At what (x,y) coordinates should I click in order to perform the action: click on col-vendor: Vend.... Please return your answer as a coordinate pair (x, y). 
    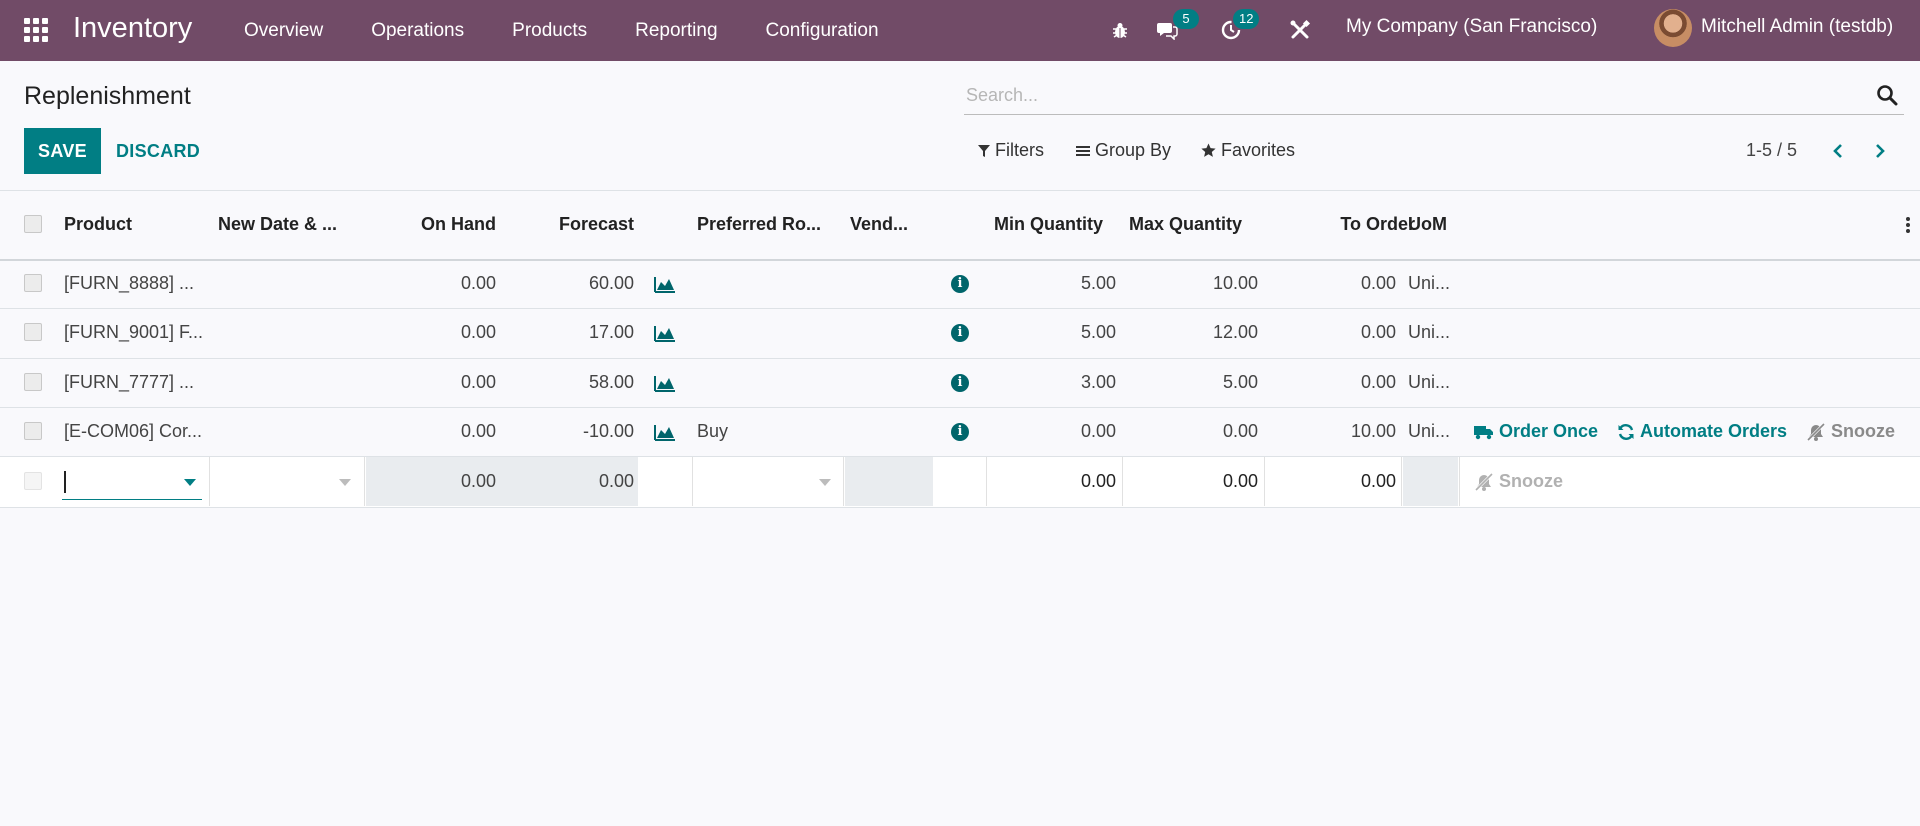
    Looking at the image, I should click on (879, 224).